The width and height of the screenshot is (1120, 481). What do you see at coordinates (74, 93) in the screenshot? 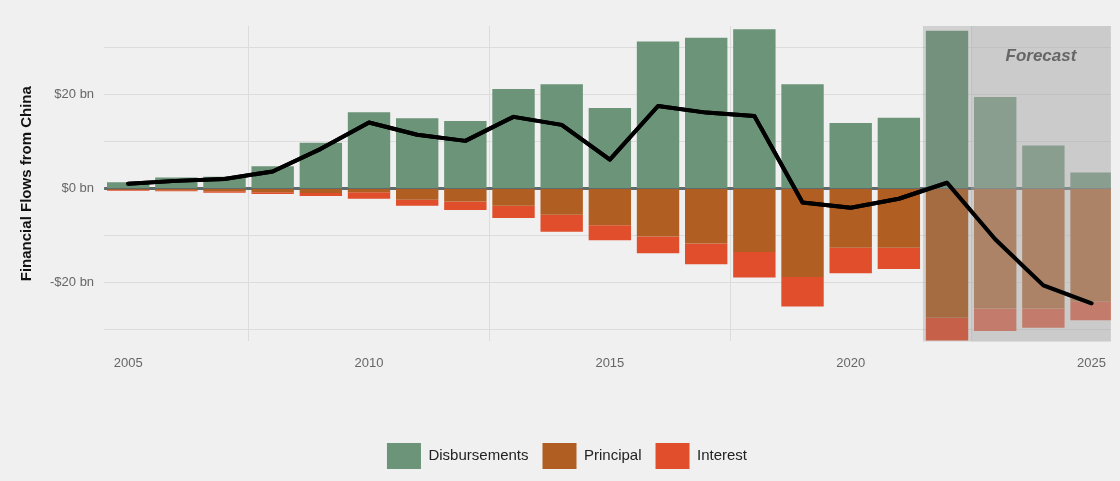
I see `y-tick-label: $20 bn` at bounding box center [74, 93].